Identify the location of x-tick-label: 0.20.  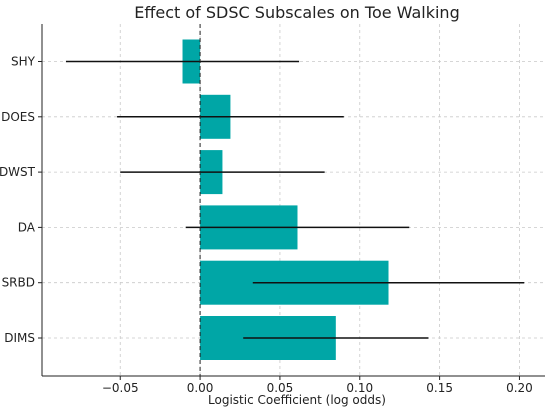
(519, 388).